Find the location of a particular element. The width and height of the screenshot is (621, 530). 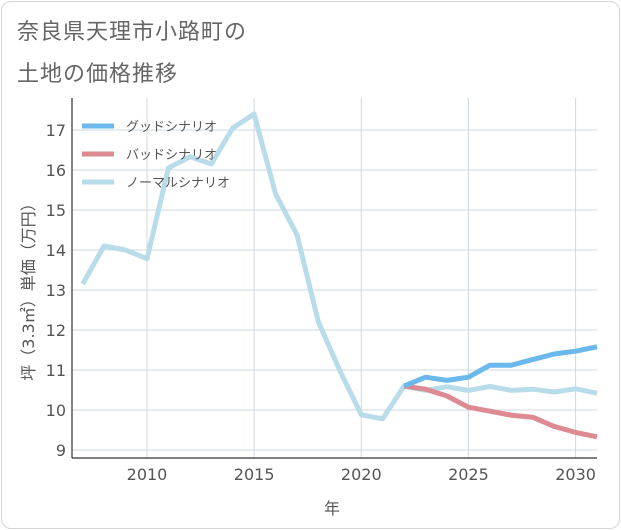

x-tick-label: 2010 is located at coordinates (147, 474).